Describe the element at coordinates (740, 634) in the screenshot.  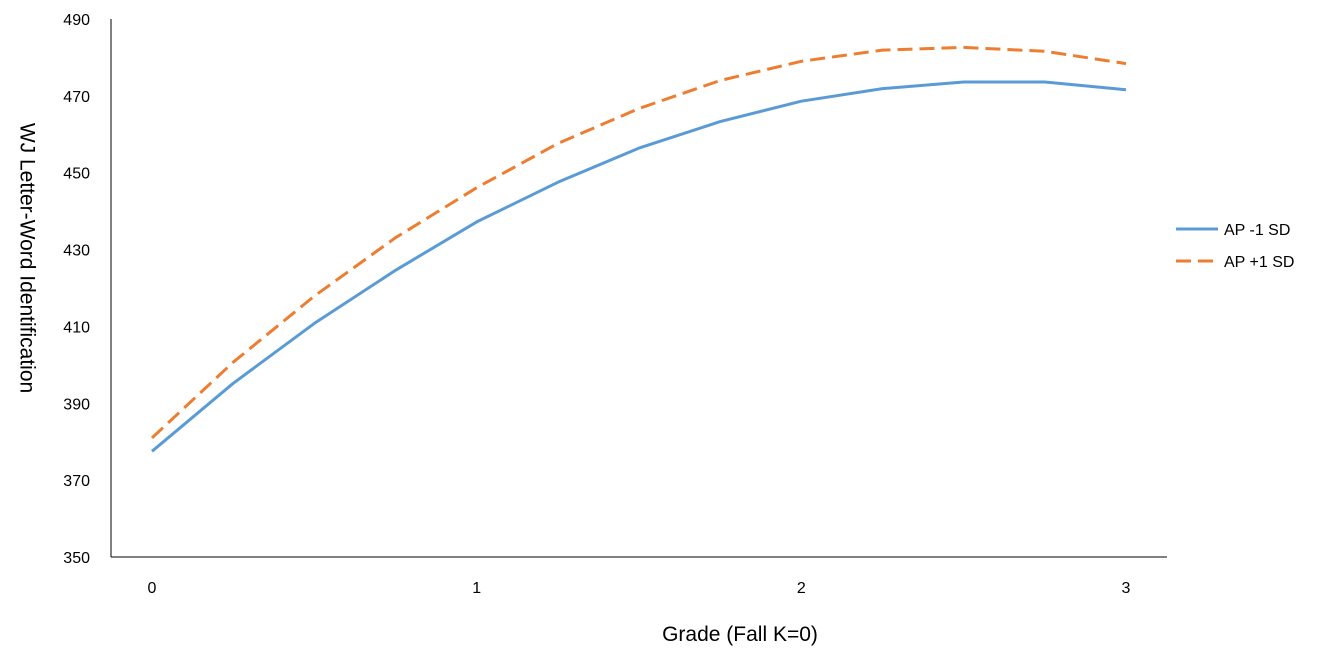
I see `x-axis-title: Grade (Fall K=0)` at that location.